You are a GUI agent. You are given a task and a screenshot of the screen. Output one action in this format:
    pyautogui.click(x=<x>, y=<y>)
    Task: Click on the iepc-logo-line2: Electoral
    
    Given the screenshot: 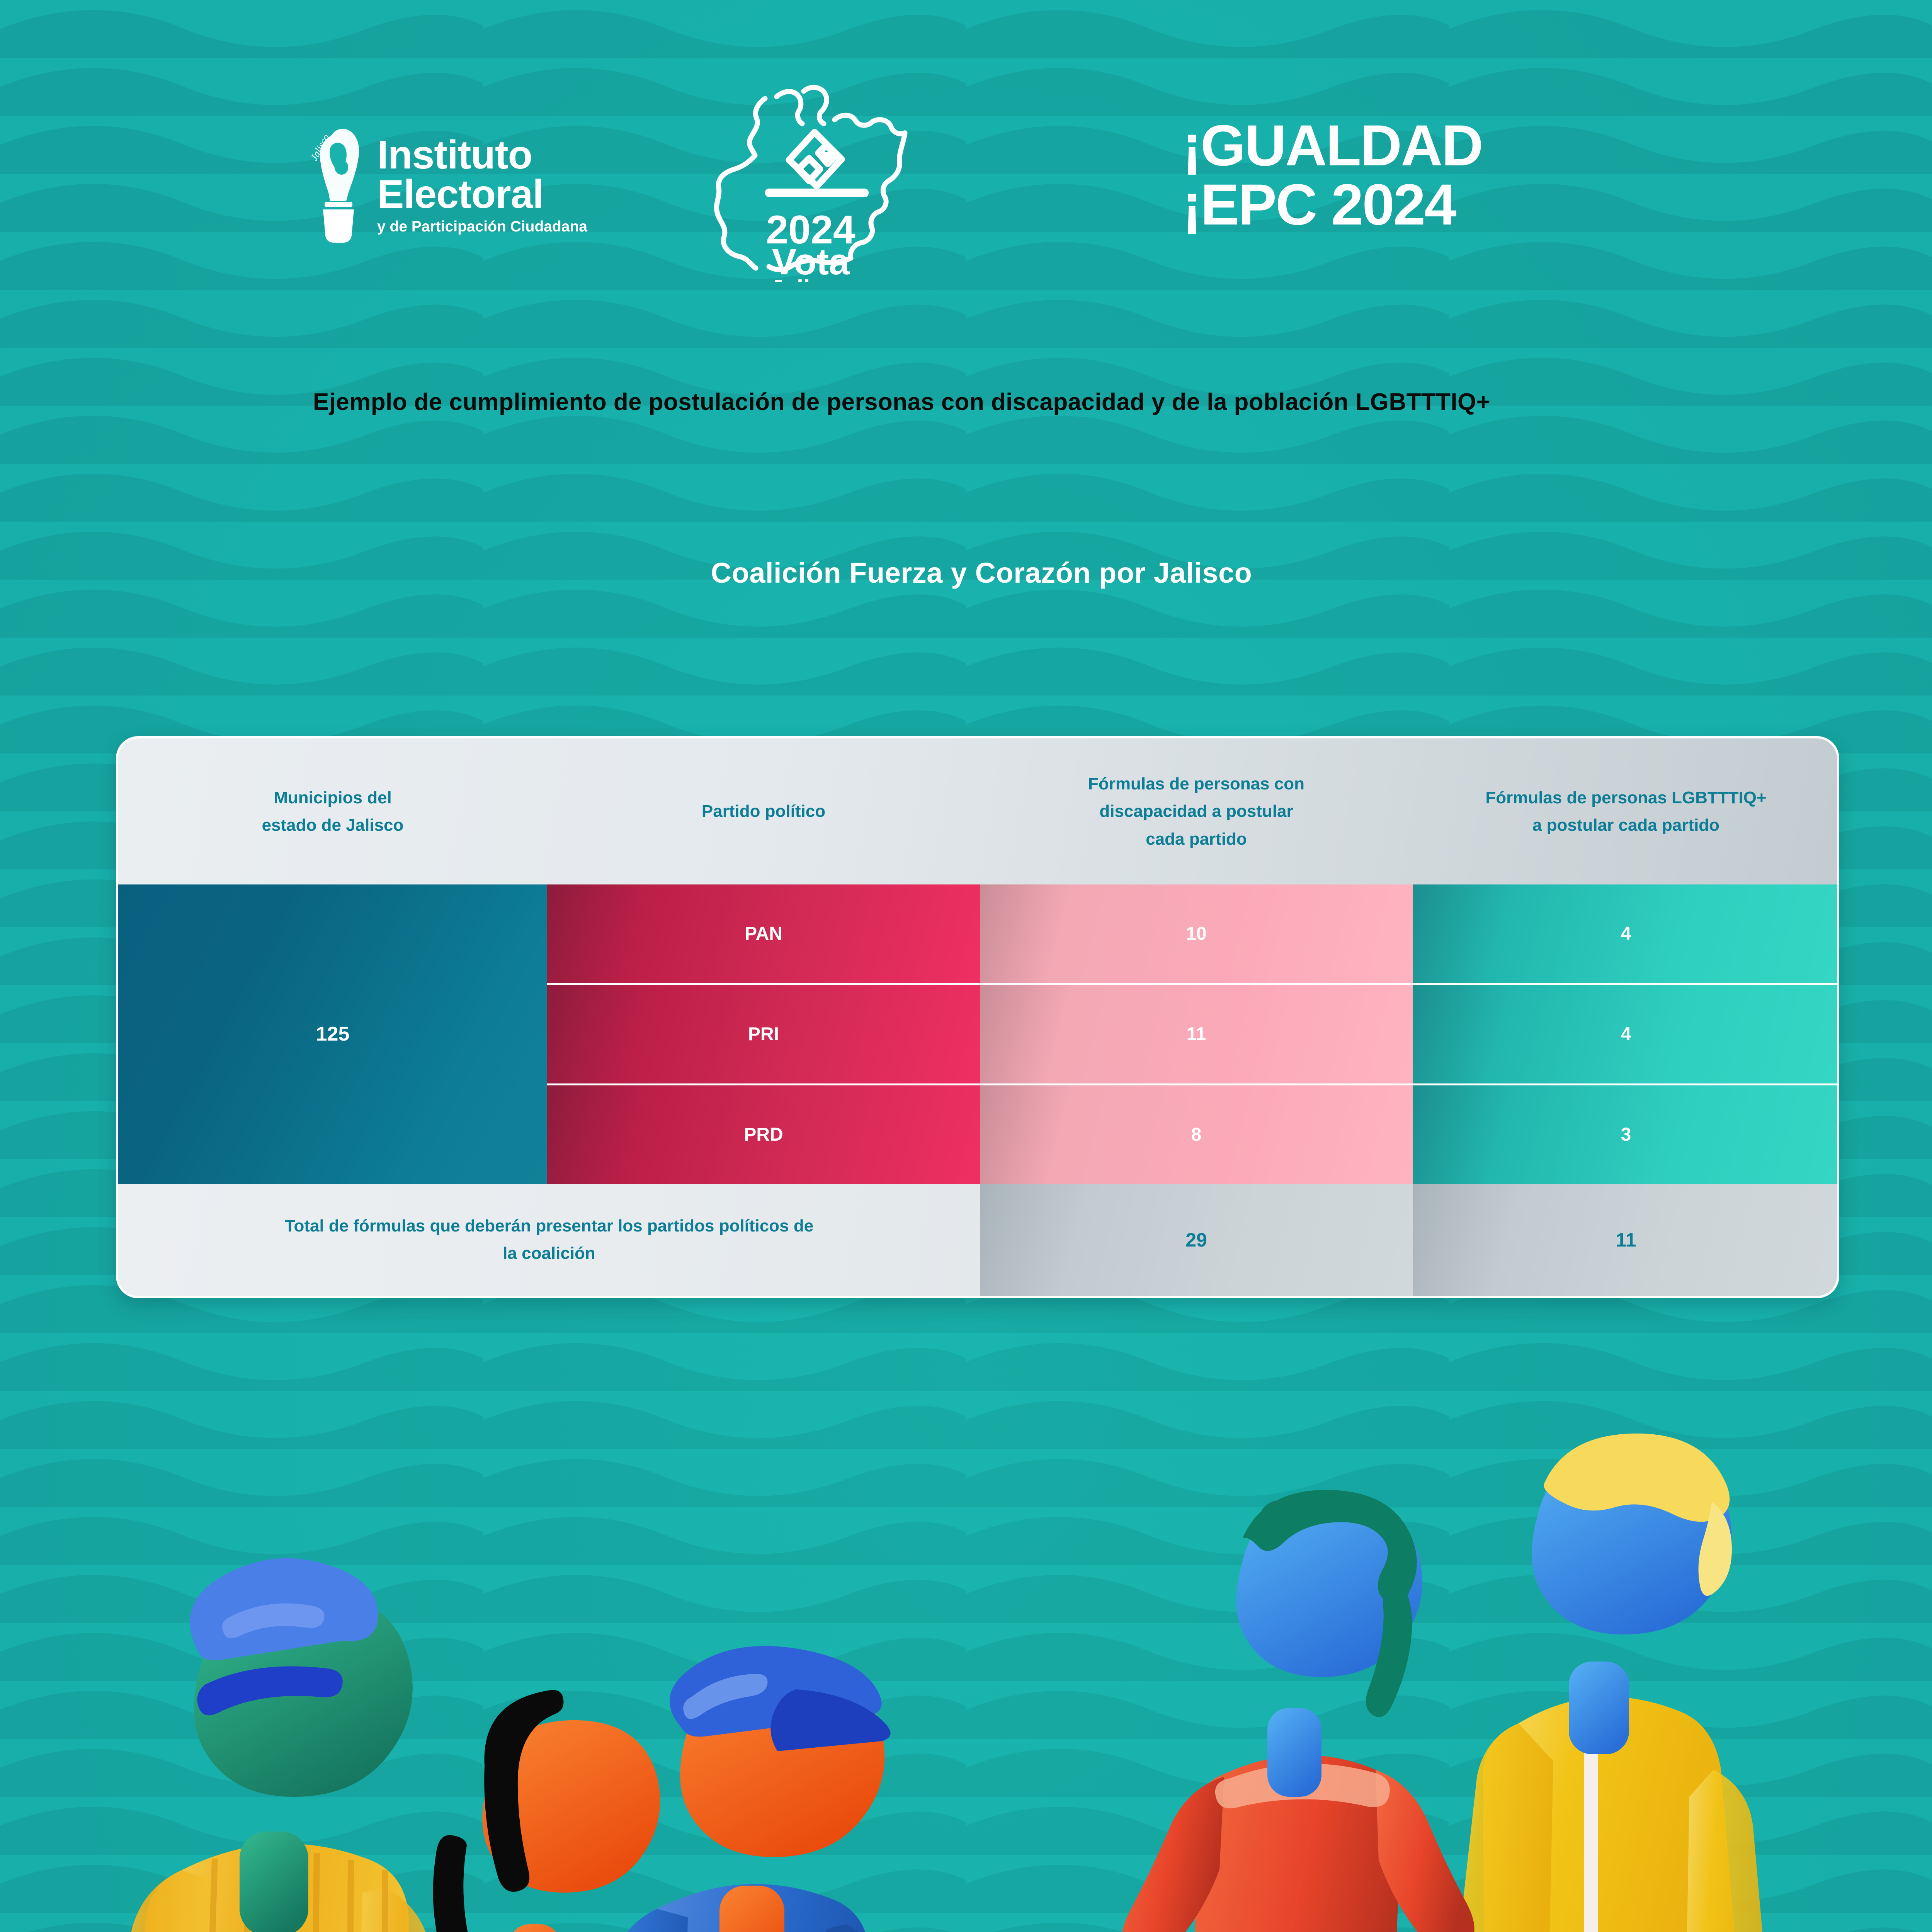 What is the action you would take?
    pyautogui.click(x=460, y=194)
    